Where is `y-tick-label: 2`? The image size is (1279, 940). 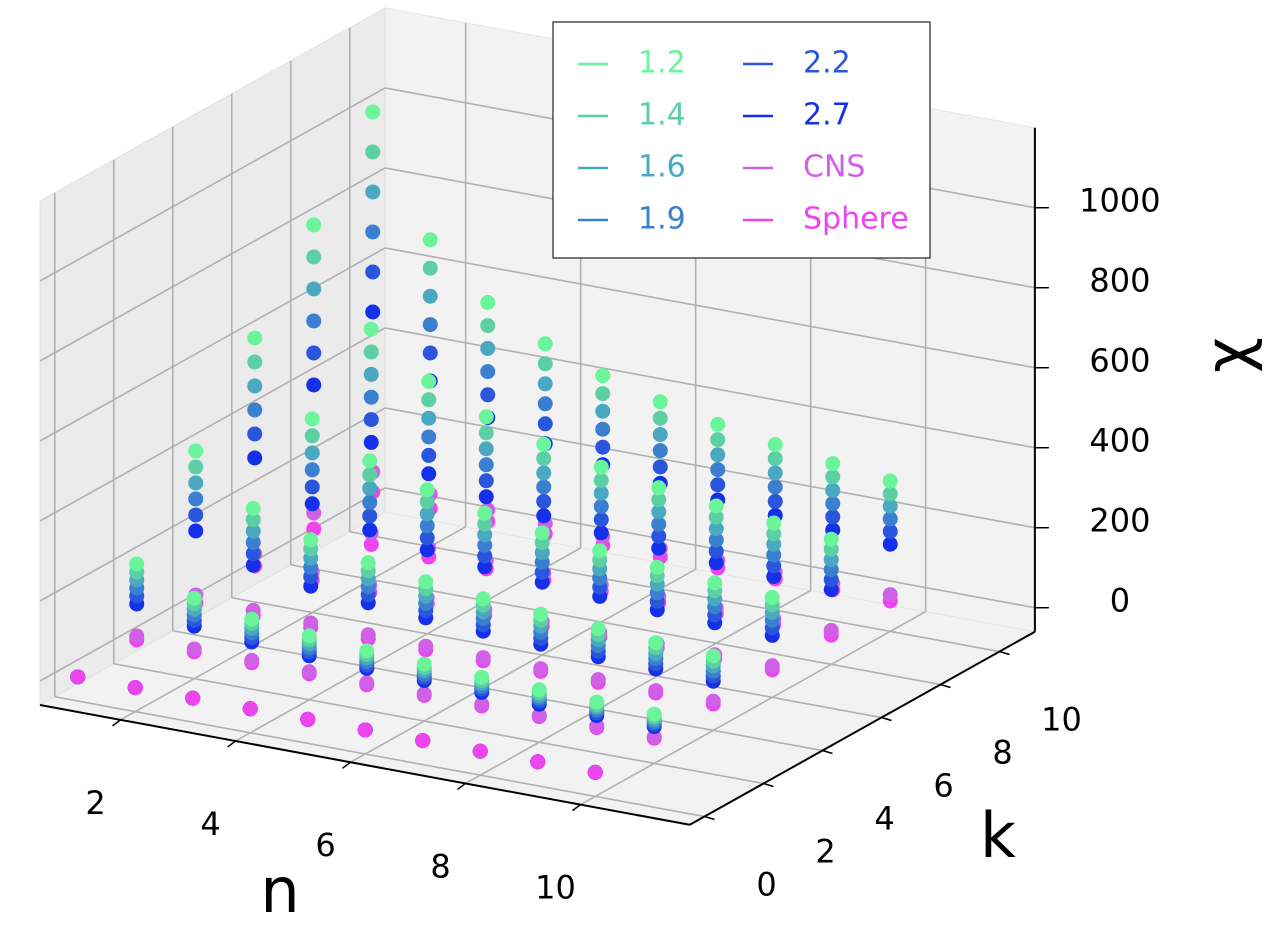 y-tick-label: 2 is located at coordinates (825, 852).